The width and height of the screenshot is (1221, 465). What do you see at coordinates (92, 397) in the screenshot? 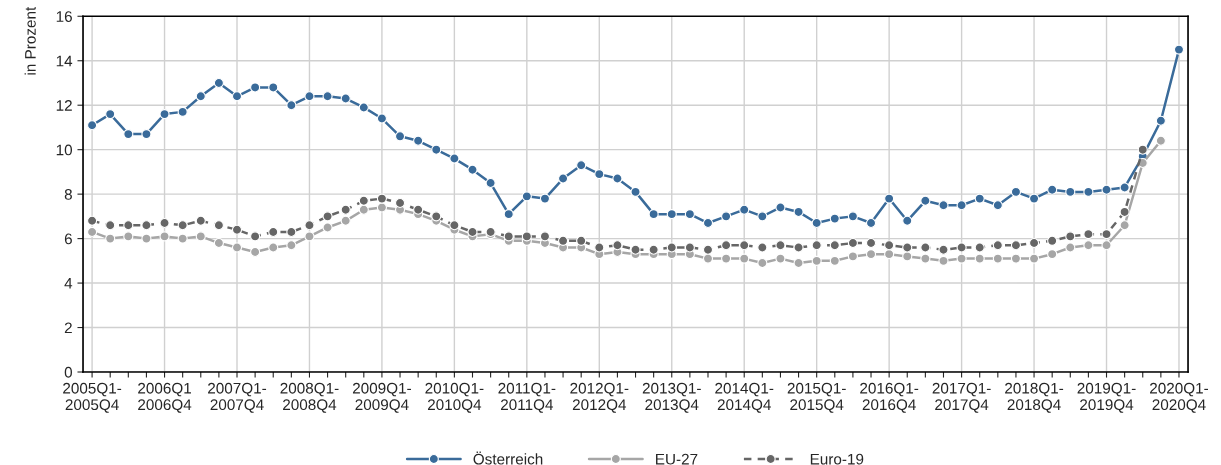
I see `x-tick-label: 2005Q1- 2005Q4` at bounding box center [92, 397].